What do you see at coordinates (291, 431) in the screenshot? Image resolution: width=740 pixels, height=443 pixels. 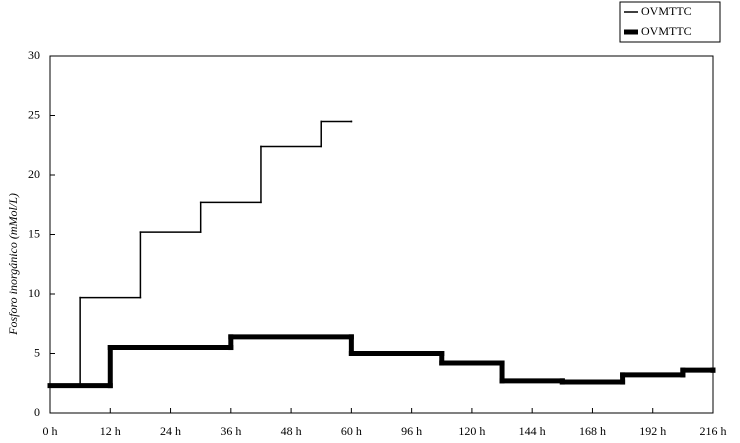 I see `x-tick-label: 48 h` at bounding box center [291, 431].